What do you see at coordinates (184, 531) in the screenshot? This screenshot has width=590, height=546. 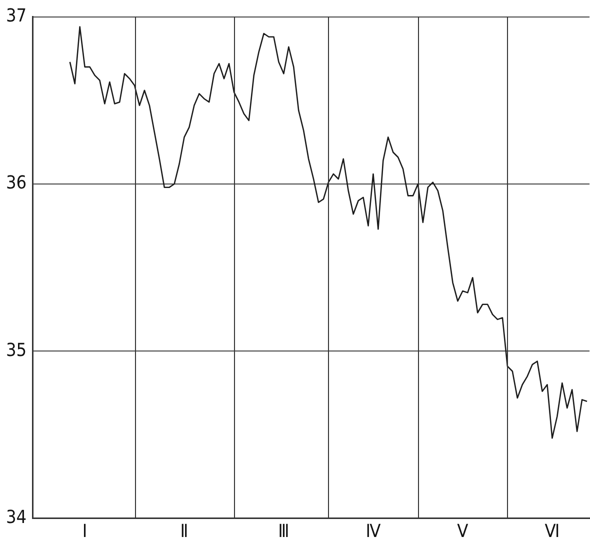 I see `x-tick-label: Ⅱ` at bounding box center [184, 531].